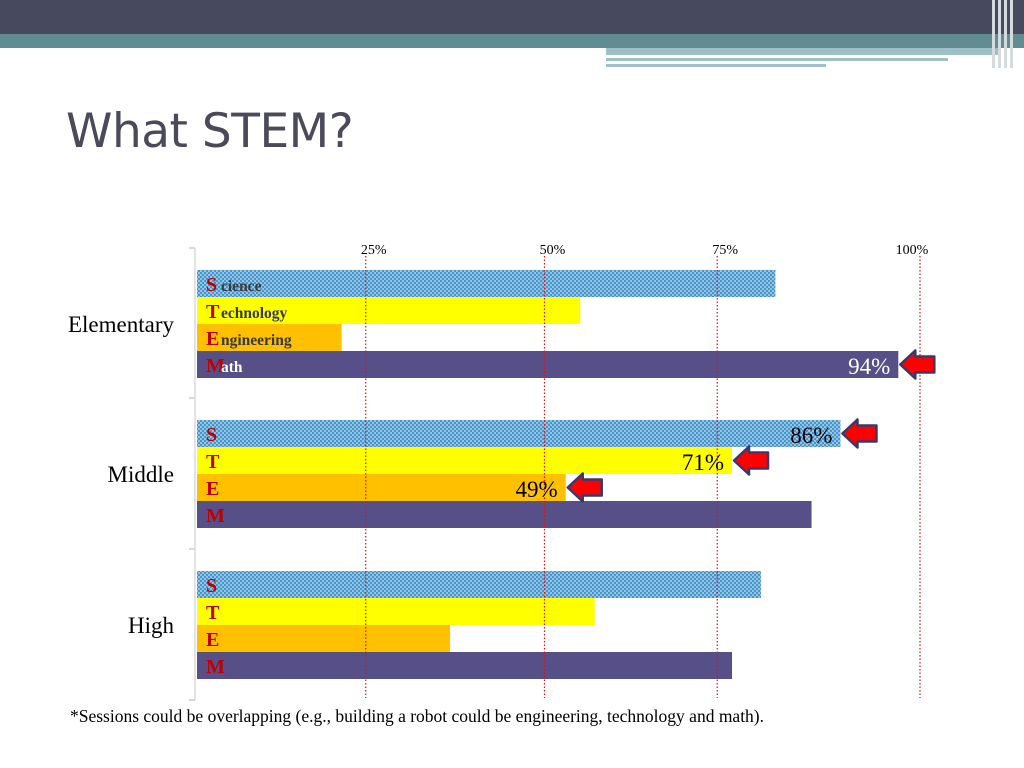  I want to click on bar-technology-elementary, so click(389, 310).